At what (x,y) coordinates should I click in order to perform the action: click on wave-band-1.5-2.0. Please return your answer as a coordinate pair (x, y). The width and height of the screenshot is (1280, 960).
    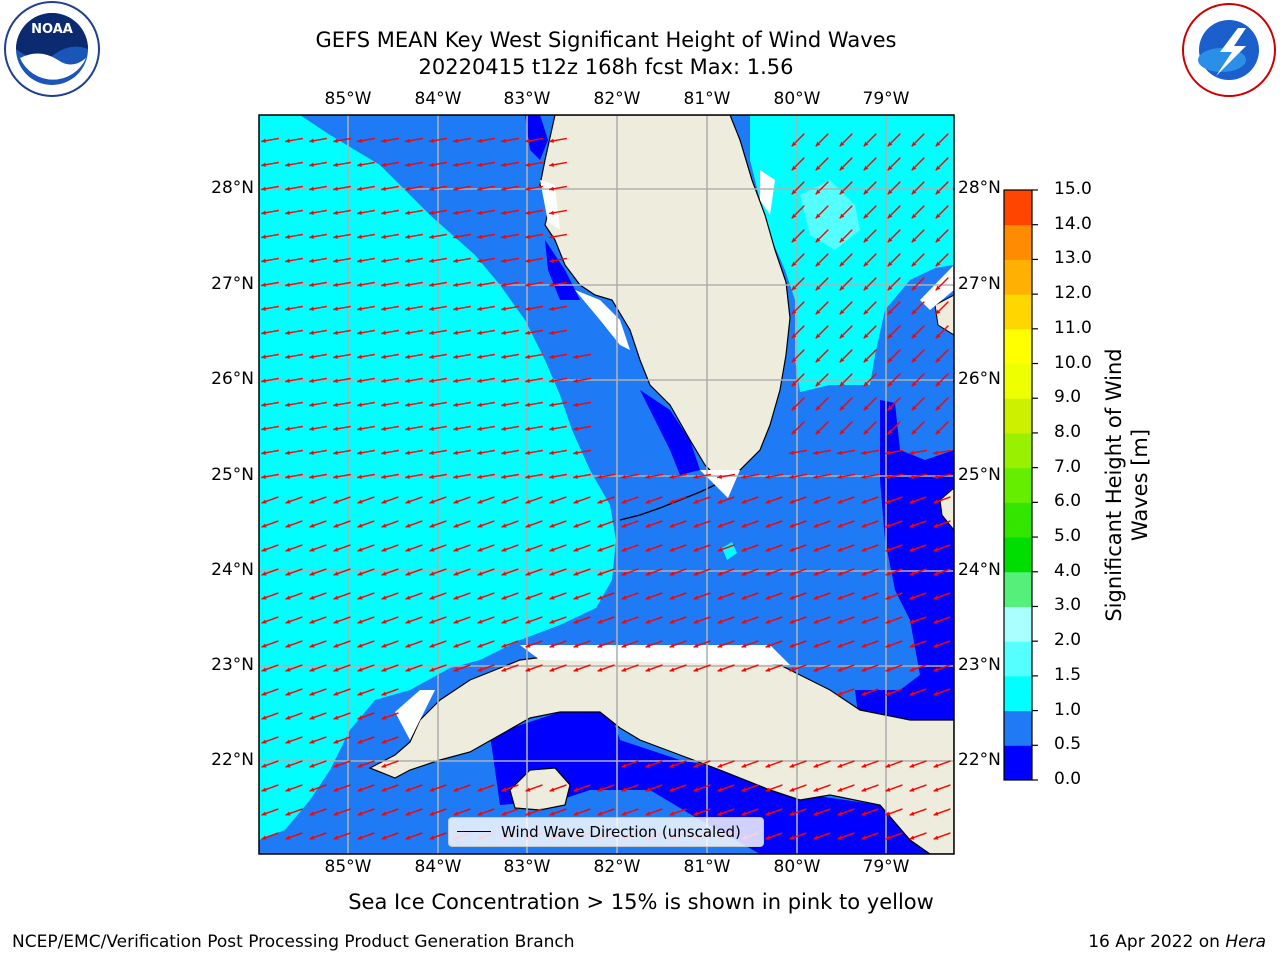
    Looking at the image, I should click on (830, 215).